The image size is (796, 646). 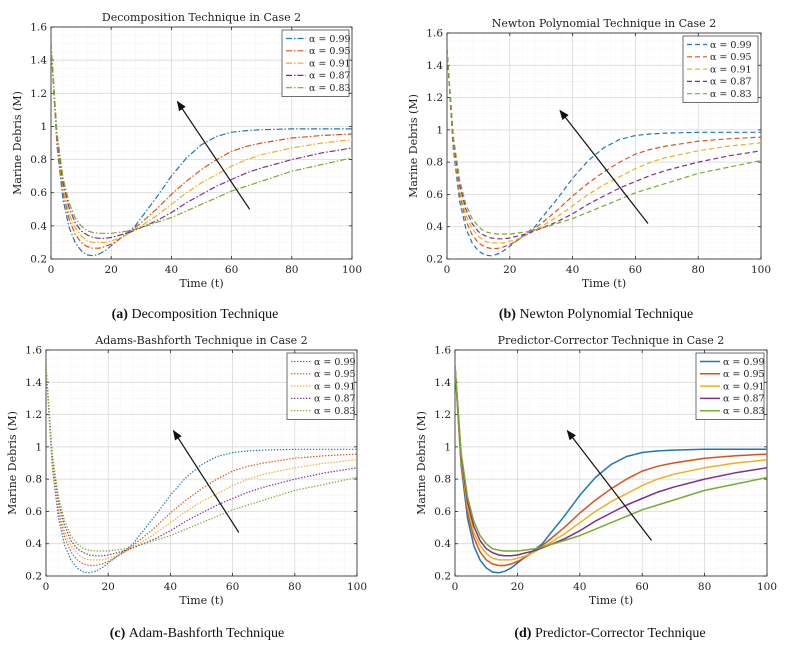 I want to click on caption-label: (c), so click(x=119, y=633).